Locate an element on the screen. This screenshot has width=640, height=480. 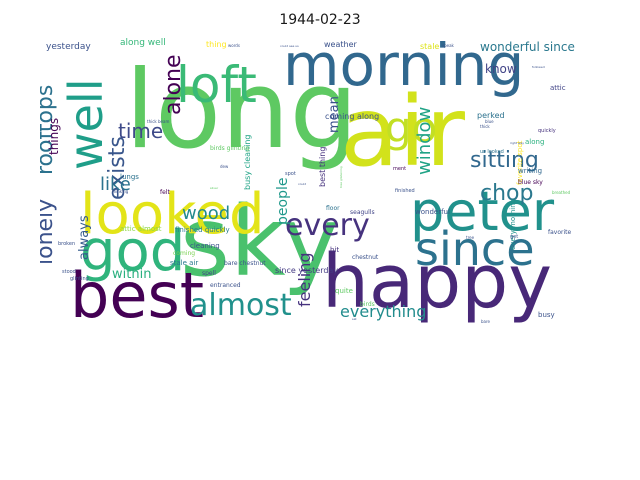
word-things: things is located at coordinates (54, 136).